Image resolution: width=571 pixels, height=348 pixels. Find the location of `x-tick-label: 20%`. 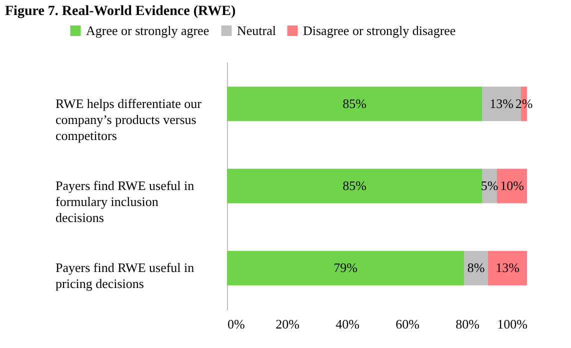

x-tick-label: 20% is located at coordinates (288, 324).